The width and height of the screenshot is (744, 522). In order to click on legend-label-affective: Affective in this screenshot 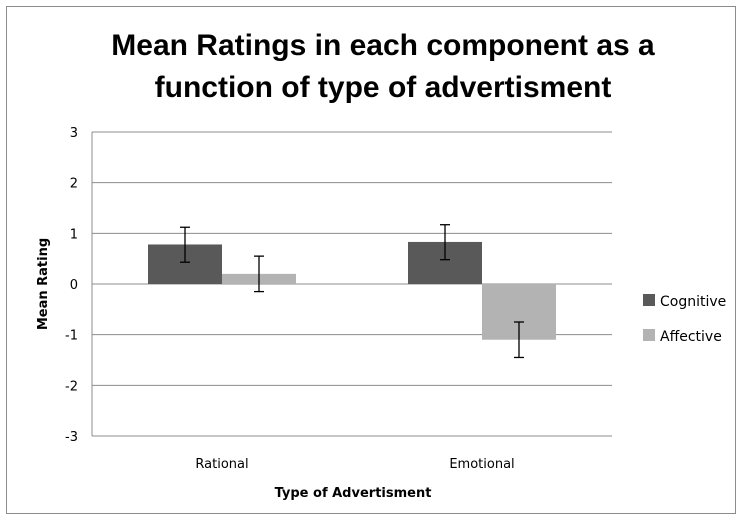, I will do `click(691, 337)`.